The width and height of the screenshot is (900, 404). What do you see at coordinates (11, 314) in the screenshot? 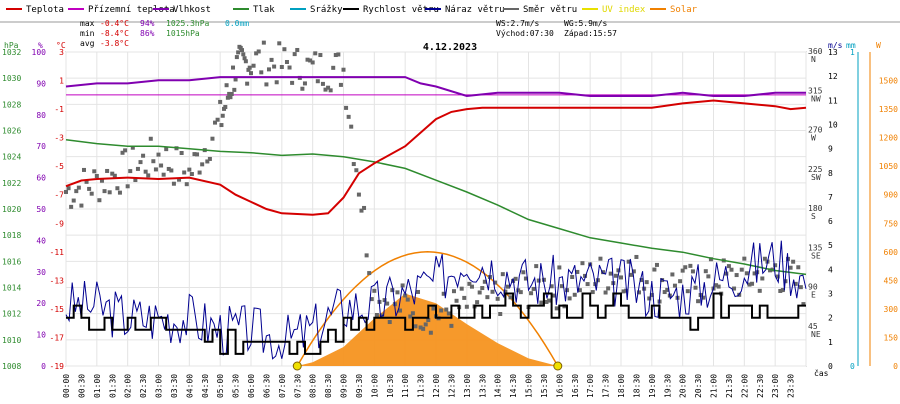
I see `pressure-tick: 1012` at bounding box center [11, 314].